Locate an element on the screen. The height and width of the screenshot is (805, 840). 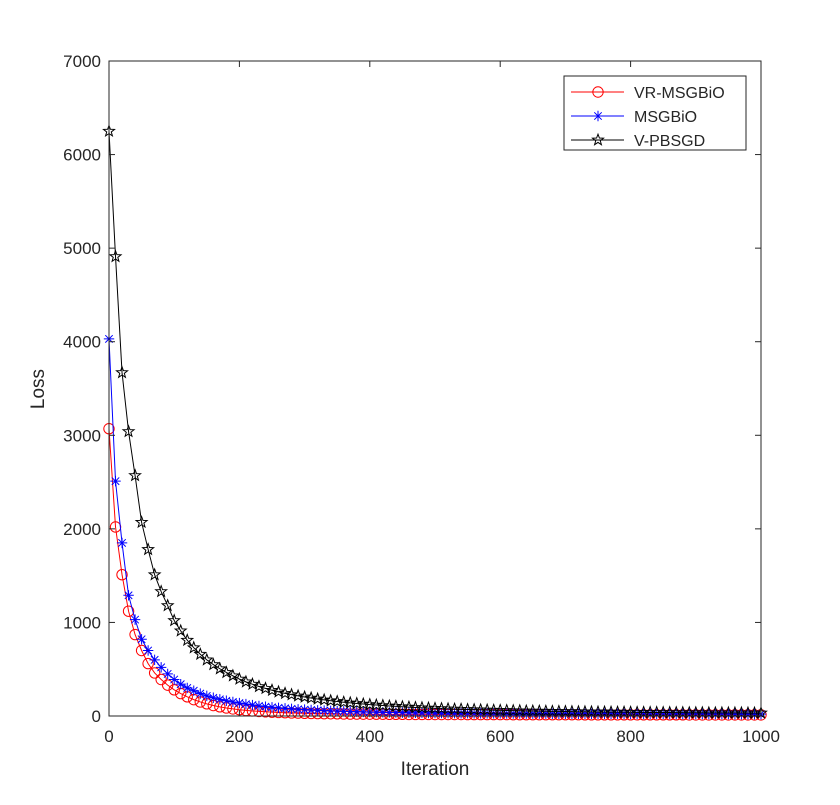
legend-marker is located at coordinates (598, 139).